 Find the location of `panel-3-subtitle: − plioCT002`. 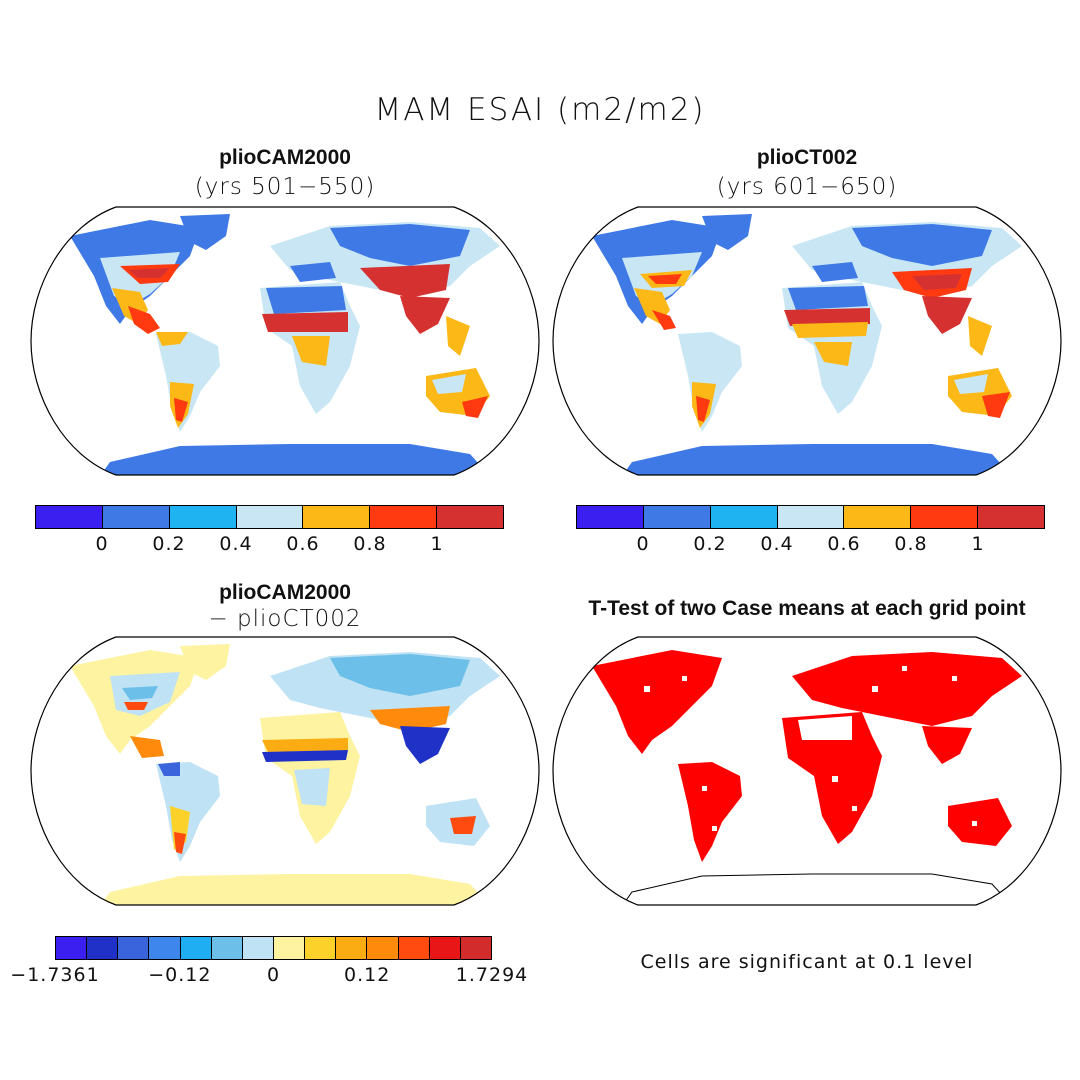

panel-3-subtitle: − plioCT002 is located at coordinates (285, 619).